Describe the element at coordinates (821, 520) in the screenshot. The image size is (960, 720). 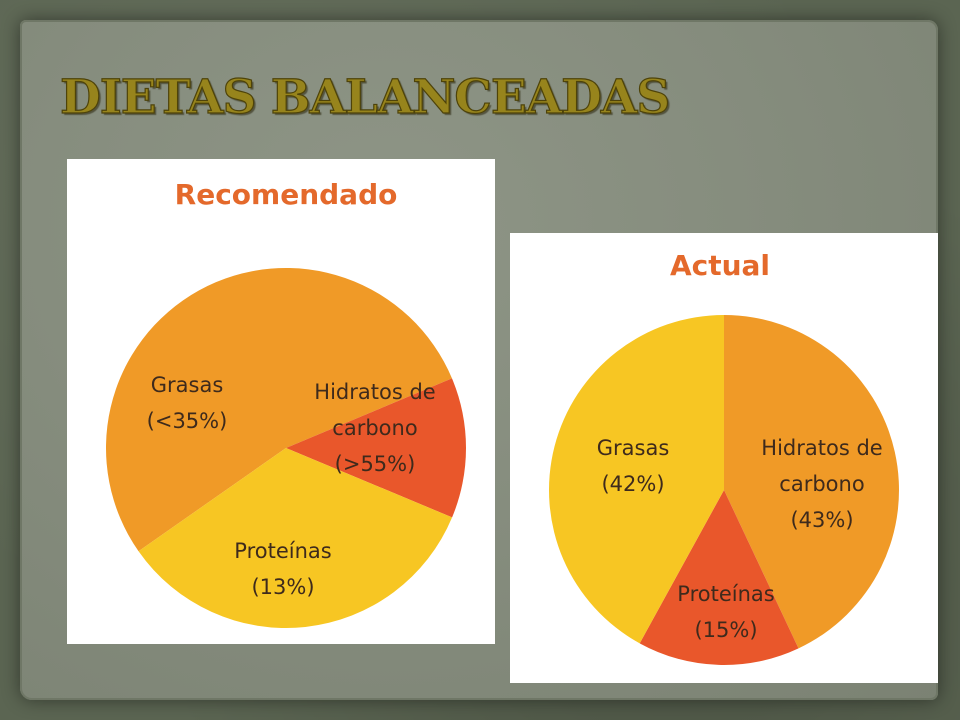
I see `label-hidratos-value: (43%)` at that location.